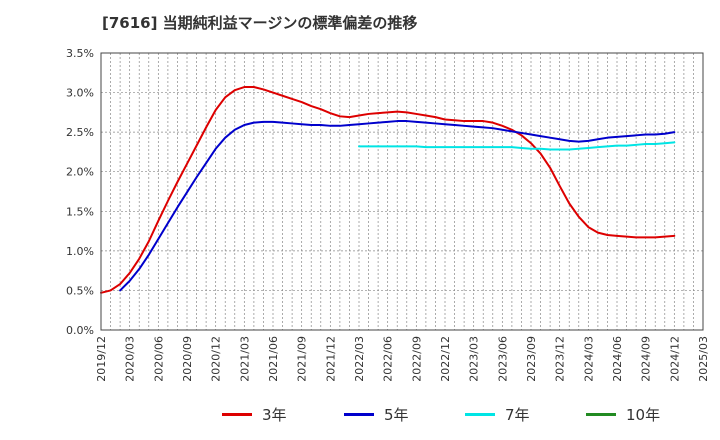  I want to click on x-tick-label: 2023/09, so click(531, 359).